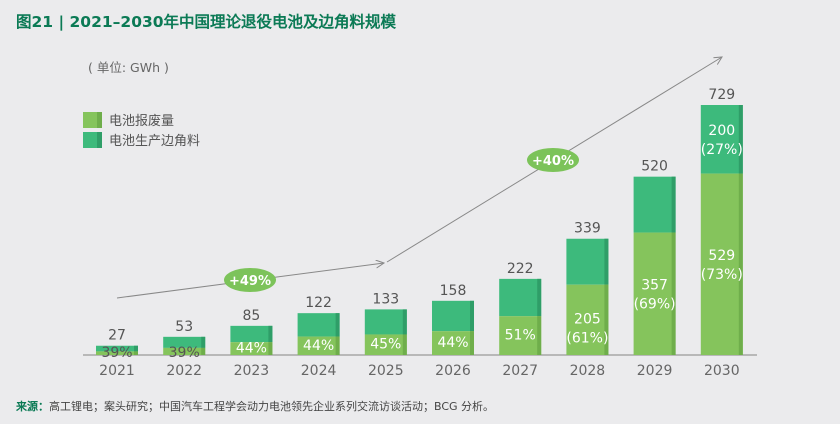 The width and height of the screenshot is (840, 424). Describe the element at coordinates (385, 322) in the screenshot. I see `bar-offcut-2025` at that location.